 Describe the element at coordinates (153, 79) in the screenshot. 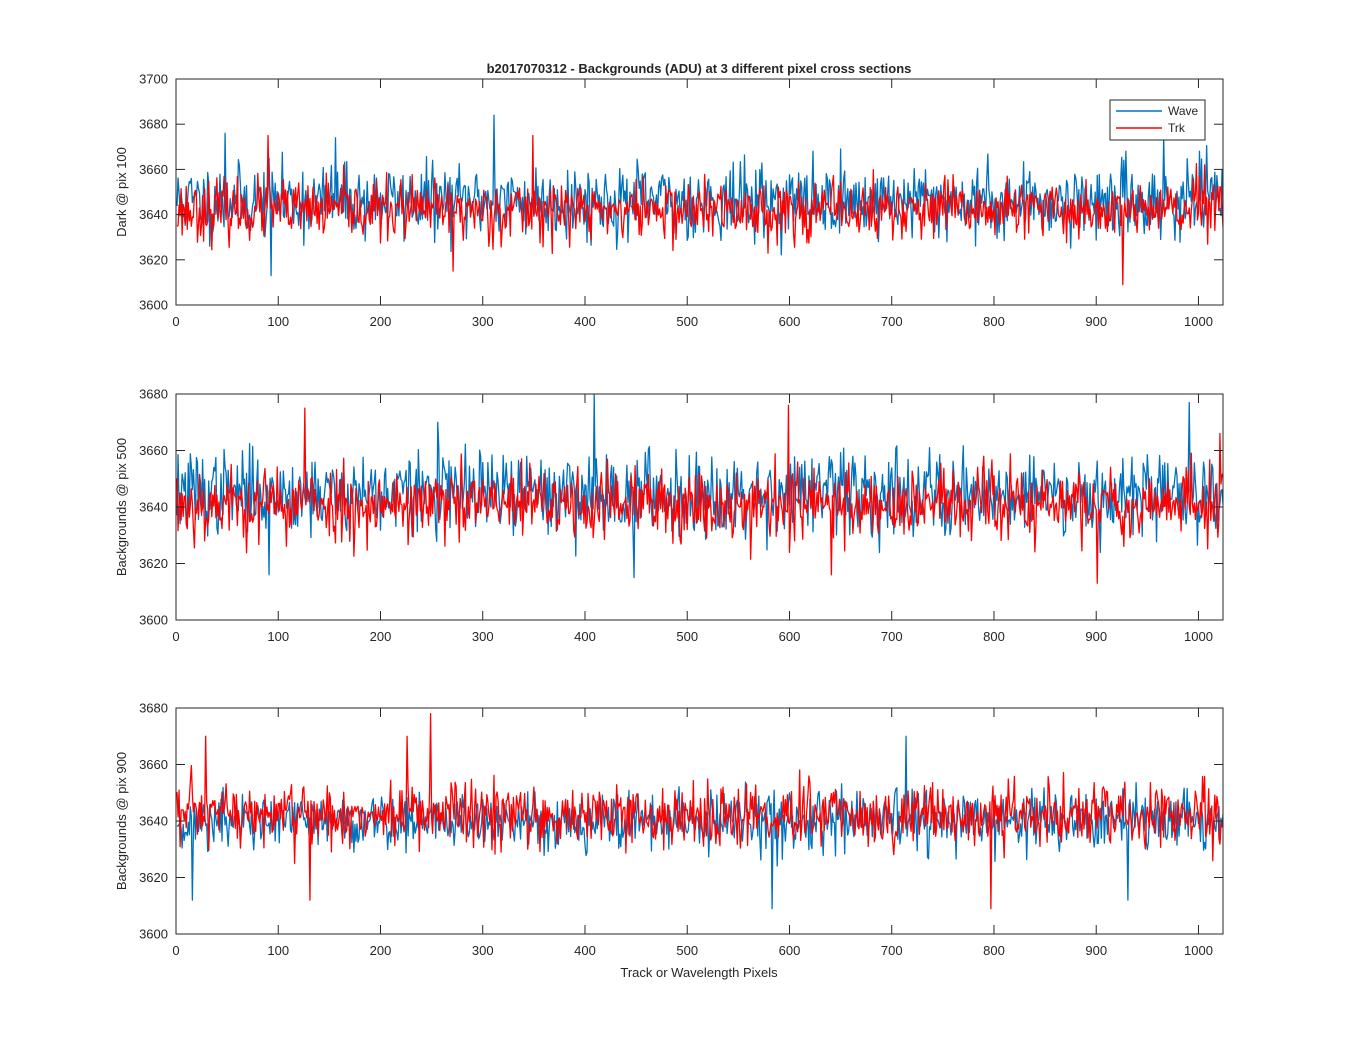

I see `y-tick-label: 3700` at that location.